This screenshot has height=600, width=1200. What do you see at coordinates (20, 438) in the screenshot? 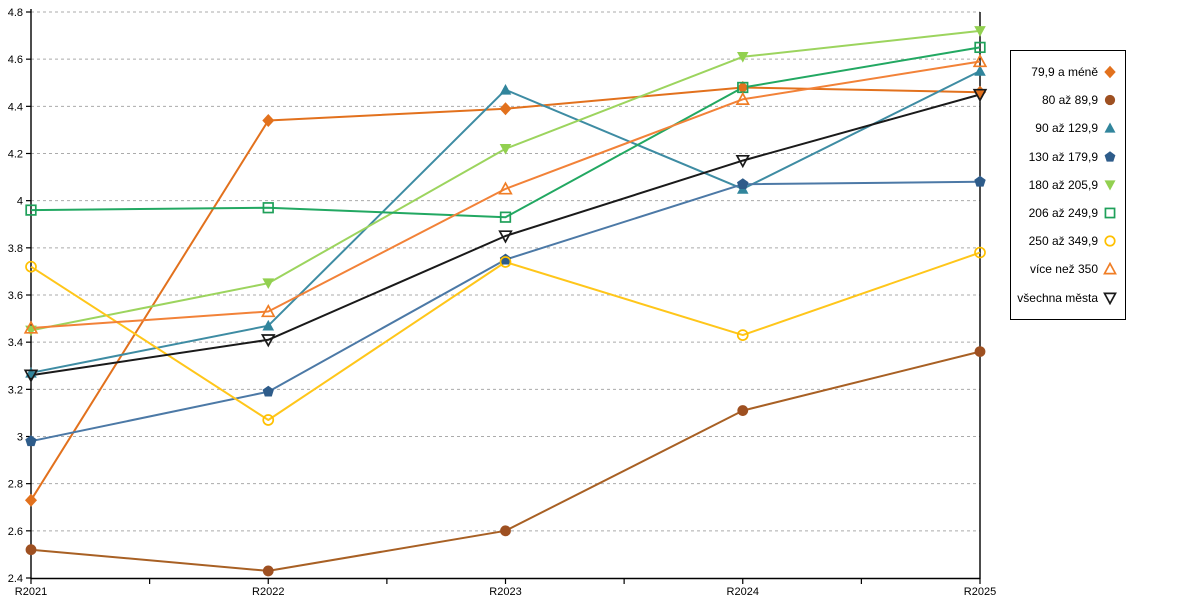
I see `y-axis-label: 3` at bounding box center [20, 438].